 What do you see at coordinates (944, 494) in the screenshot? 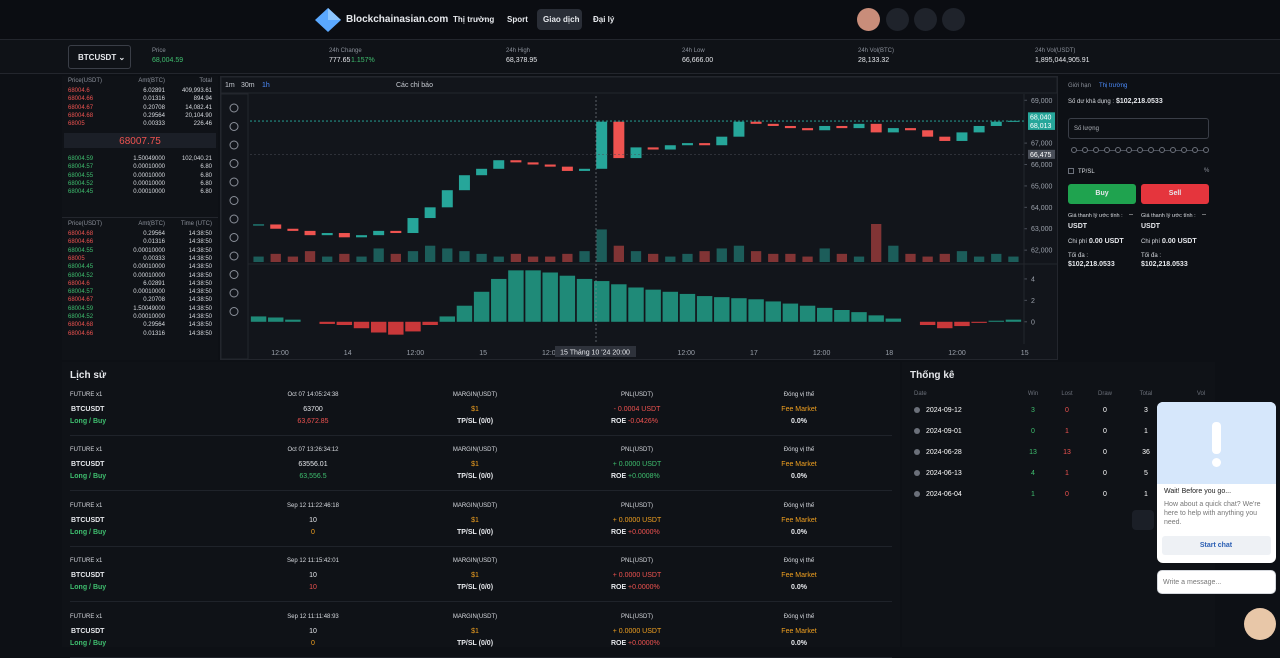
I see `stats-cell: 2024-06-04` at bounding box center [944, 494].